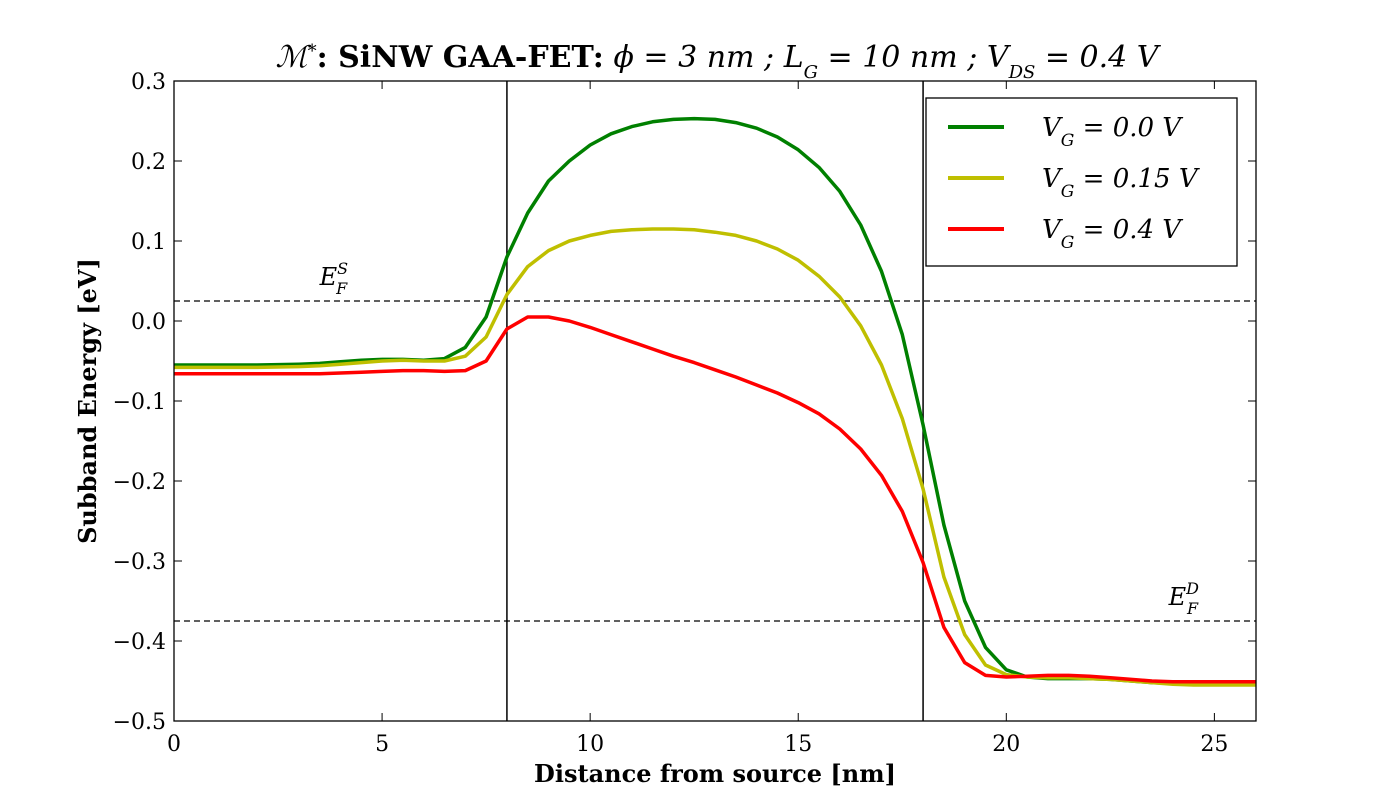 Image resolution: width=1395 pixels, height=801 pixels. I want to click on fermi-level-source-label: ES F, so click(334, 278).